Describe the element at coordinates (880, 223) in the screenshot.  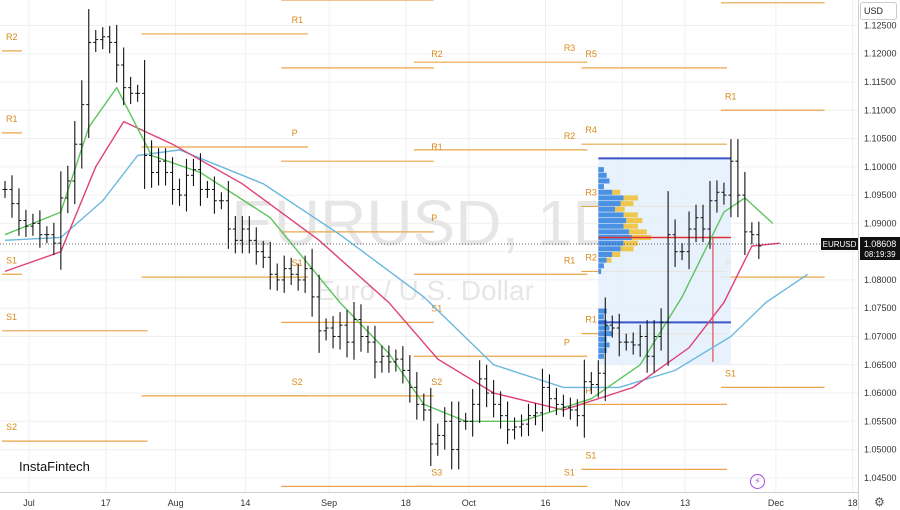
I see `y-tick-label: 1.09000` at that location.